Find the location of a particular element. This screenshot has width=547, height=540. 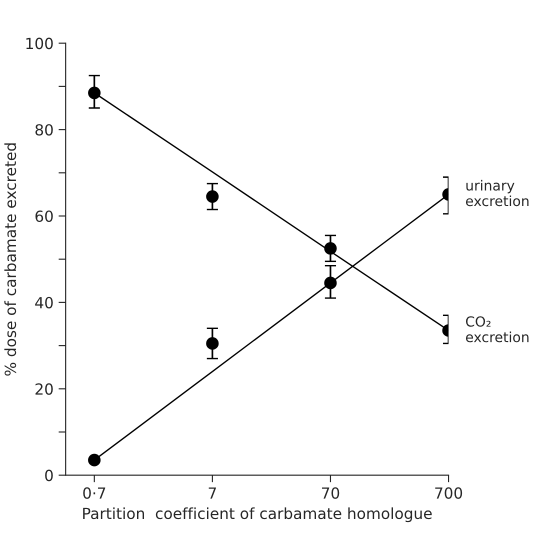

series-label: urinary excretion is located at coordinates (497, 193).